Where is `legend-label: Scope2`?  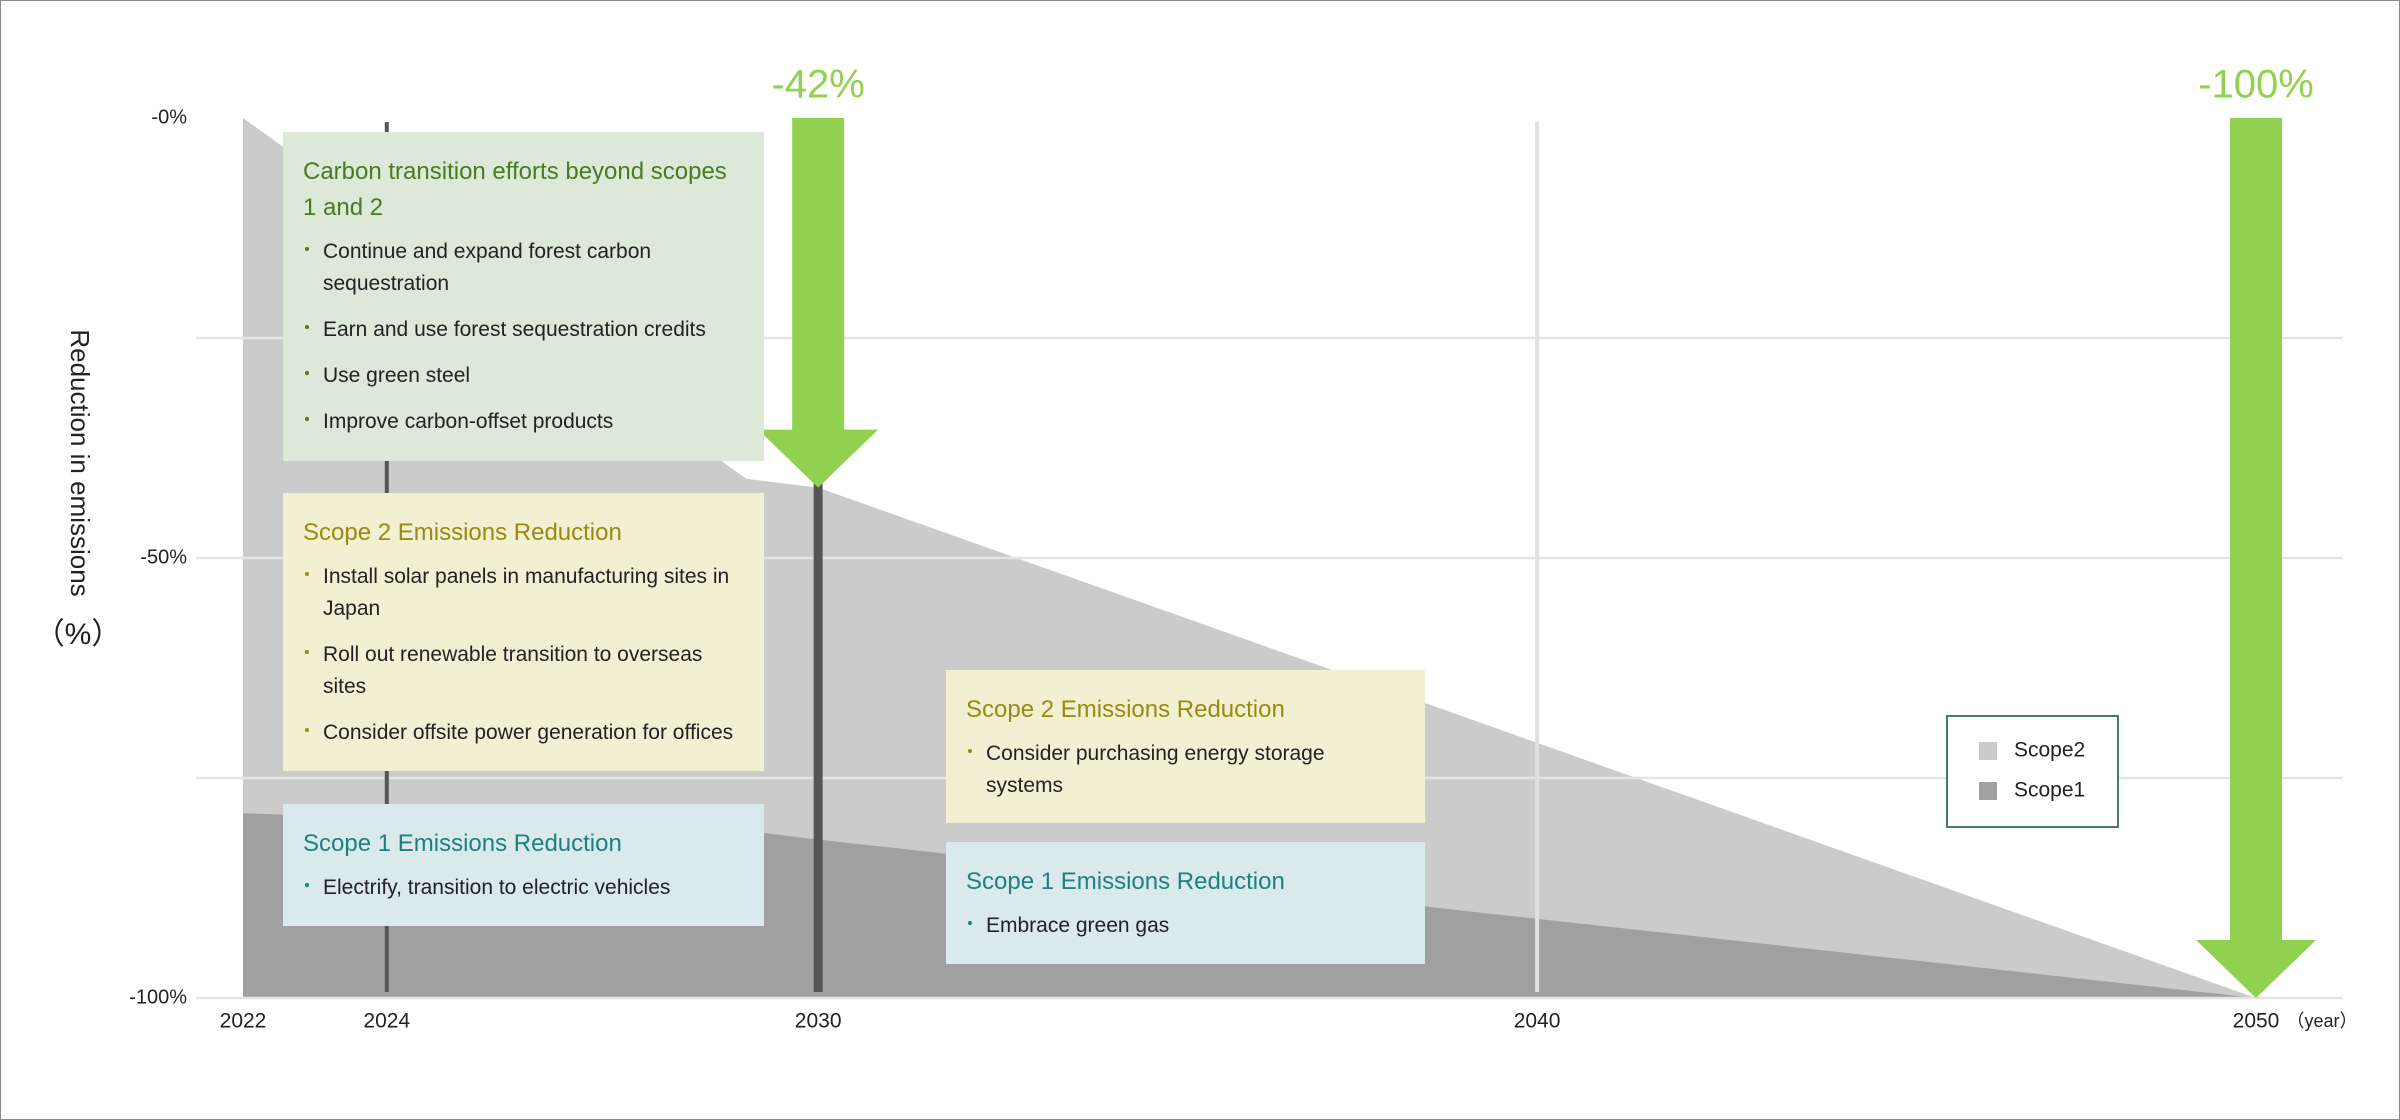 legend-label: Scope2 is located at coordinates (2049, 750).